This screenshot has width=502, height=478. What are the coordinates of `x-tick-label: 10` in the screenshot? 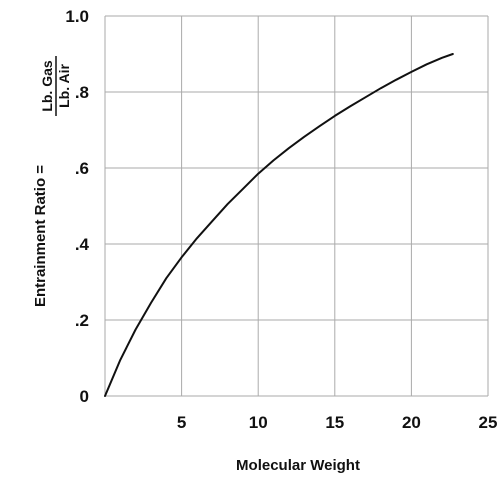 It's located at (258, 422).